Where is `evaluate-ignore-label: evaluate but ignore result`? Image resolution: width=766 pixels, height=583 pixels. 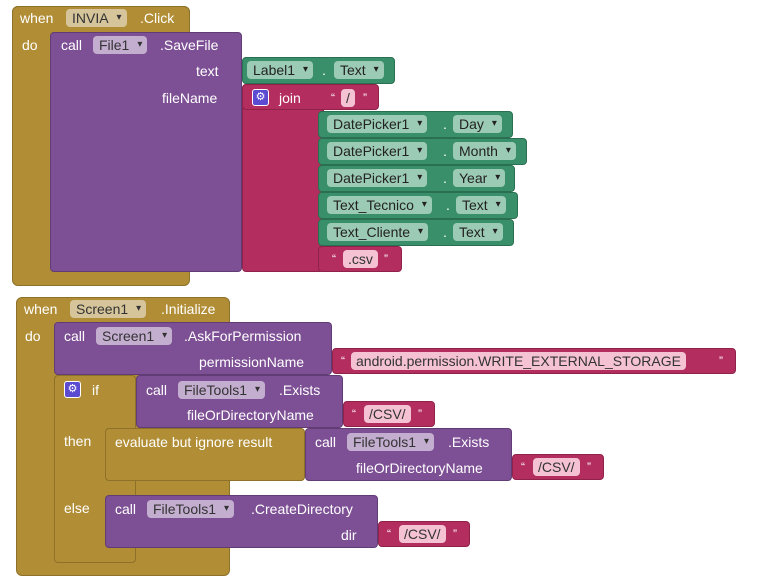
evaluate-ignore-label: evaluate but ignore result is located at coordinates (194, 442).